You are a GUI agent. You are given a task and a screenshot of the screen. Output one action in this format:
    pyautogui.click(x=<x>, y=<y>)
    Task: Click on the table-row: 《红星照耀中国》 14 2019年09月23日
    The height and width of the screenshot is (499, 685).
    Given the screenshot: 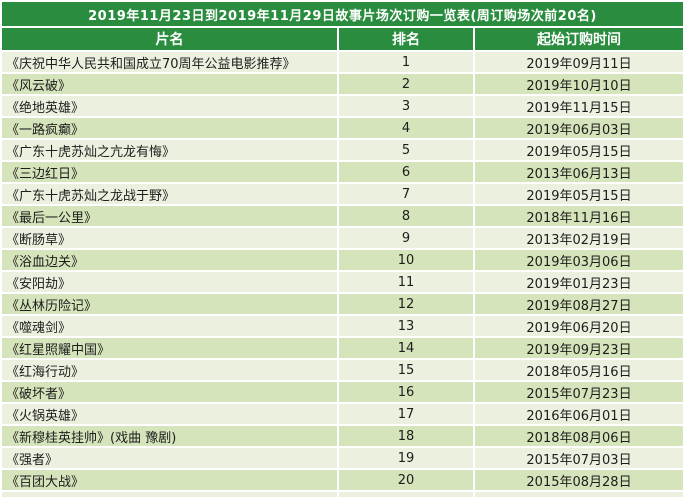 What is the action you would take?
    pyautogui.click(x=342, y=348)
    